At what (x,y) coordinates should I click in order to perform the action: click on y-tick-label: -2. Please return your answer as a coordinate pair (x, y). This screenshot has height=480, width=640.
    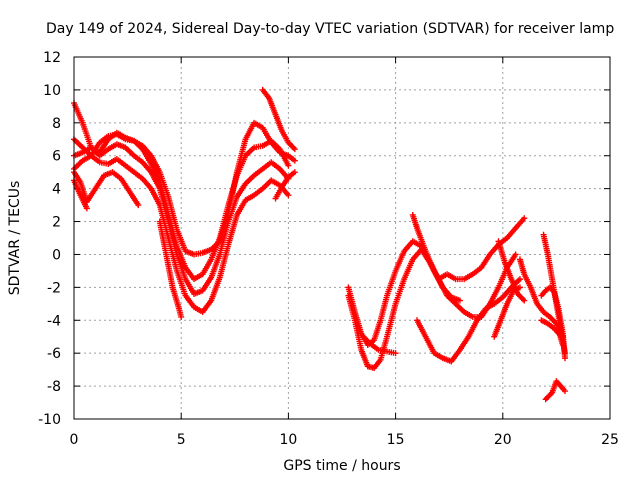
    Looking at the image, I should click on (54, 288).